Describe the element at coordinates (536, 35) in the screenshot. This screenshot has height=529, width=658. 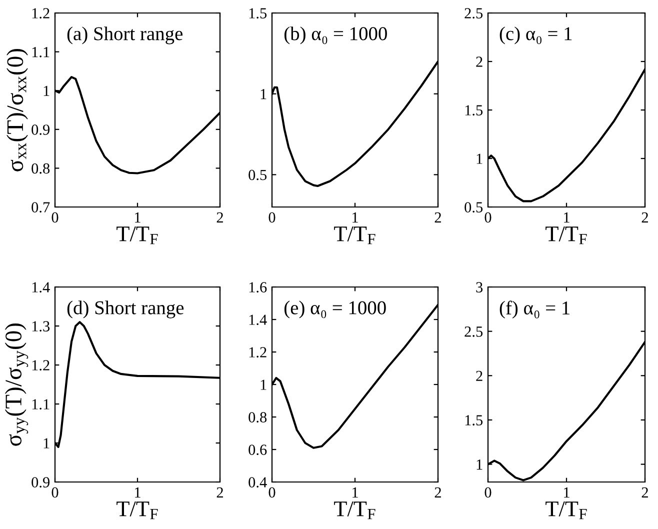
I see `text: (c) α₀ = 1` at that location.